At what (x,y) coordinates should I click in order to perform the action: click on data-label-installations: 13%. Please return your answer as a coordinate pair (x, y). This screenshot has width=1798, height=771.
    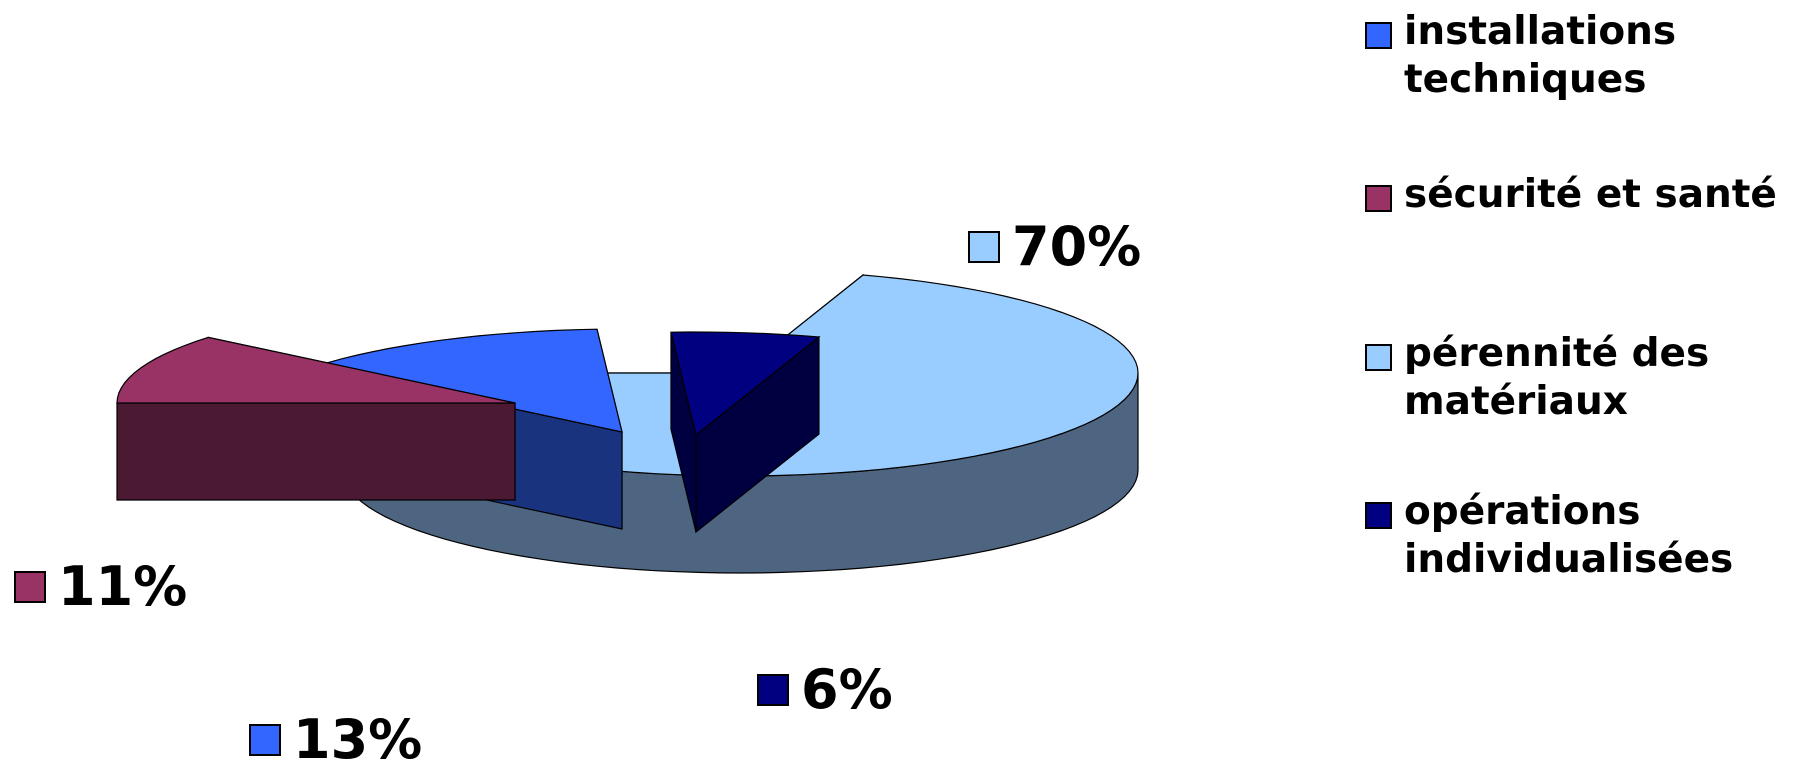
    Looking at the image, I should click on (335, 739).